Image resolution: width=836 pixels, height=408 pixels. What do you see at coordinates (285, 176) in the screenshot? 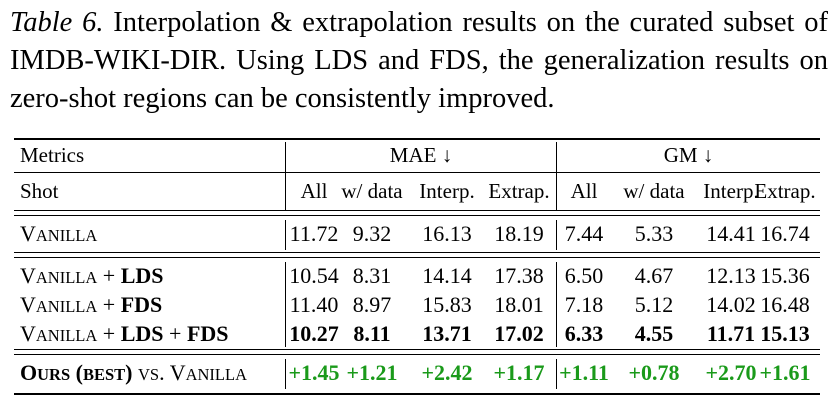
I see `vline-label-header` at bounding box center [285, 176].